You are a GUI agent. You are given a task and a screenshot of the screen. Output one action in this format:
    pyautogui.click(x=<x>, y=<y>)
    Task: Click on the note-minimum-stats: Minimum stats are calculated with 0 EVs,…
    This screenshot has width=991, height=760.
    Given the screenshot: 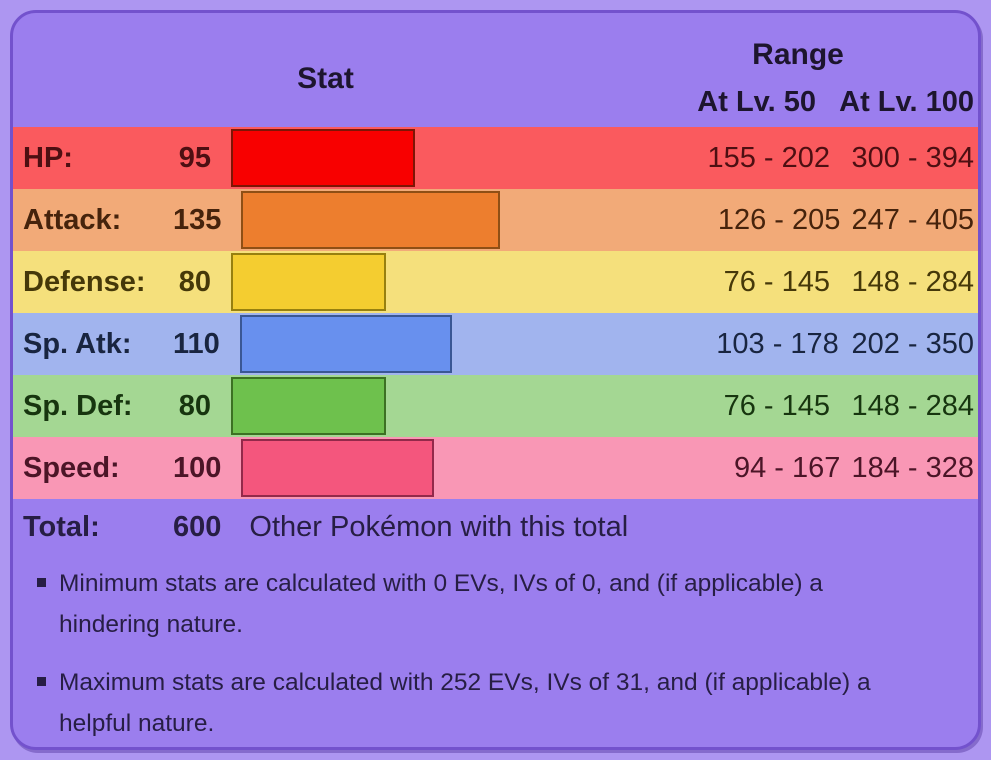 What is the action you would take?
    pyautogui.click(x=477, y=604)
    